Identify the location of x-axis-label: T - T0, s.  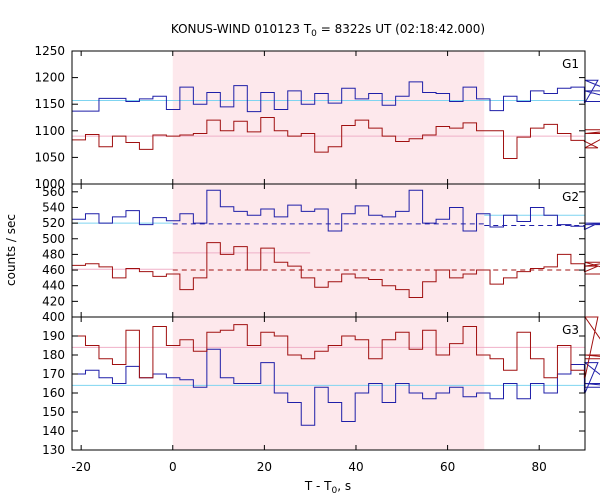
(327, 487).